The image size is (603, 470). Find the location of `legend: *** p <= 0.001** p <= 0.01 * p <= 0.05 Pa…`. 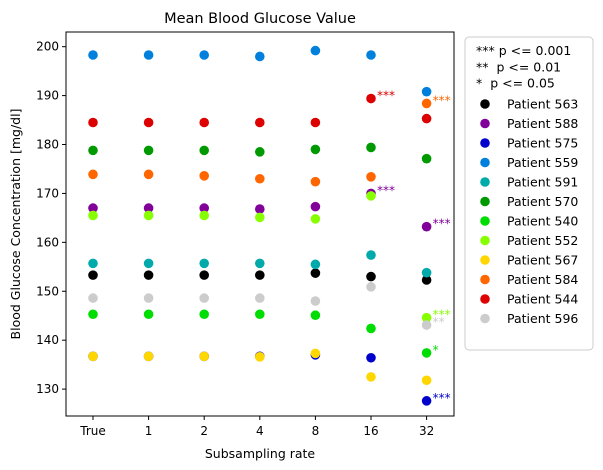

legend: *** p <= 0.001** p <= 0.01 * p <= 0.05 Pa… is located at coordinates (529, 193).